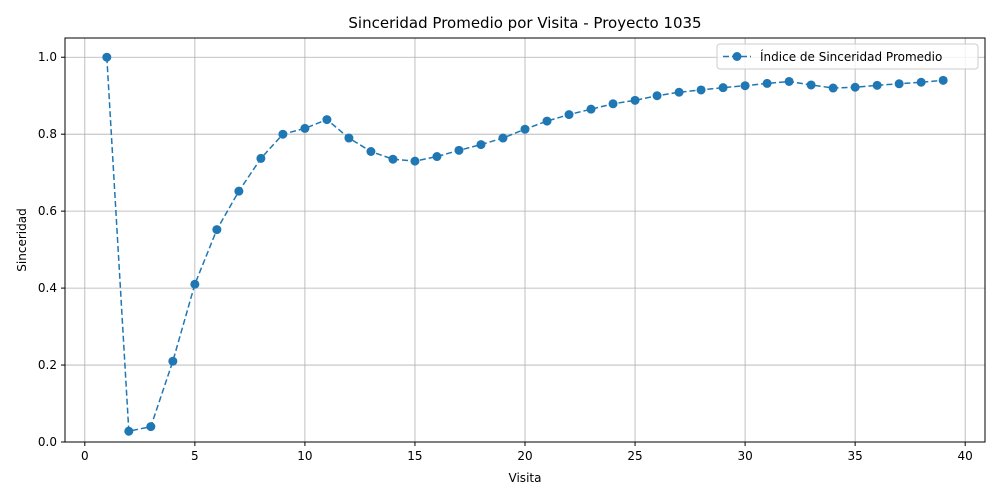 The width and height of the screenshot is (1000, 500). I want to click on y-tick-label: 0.6, so click(47, 211).